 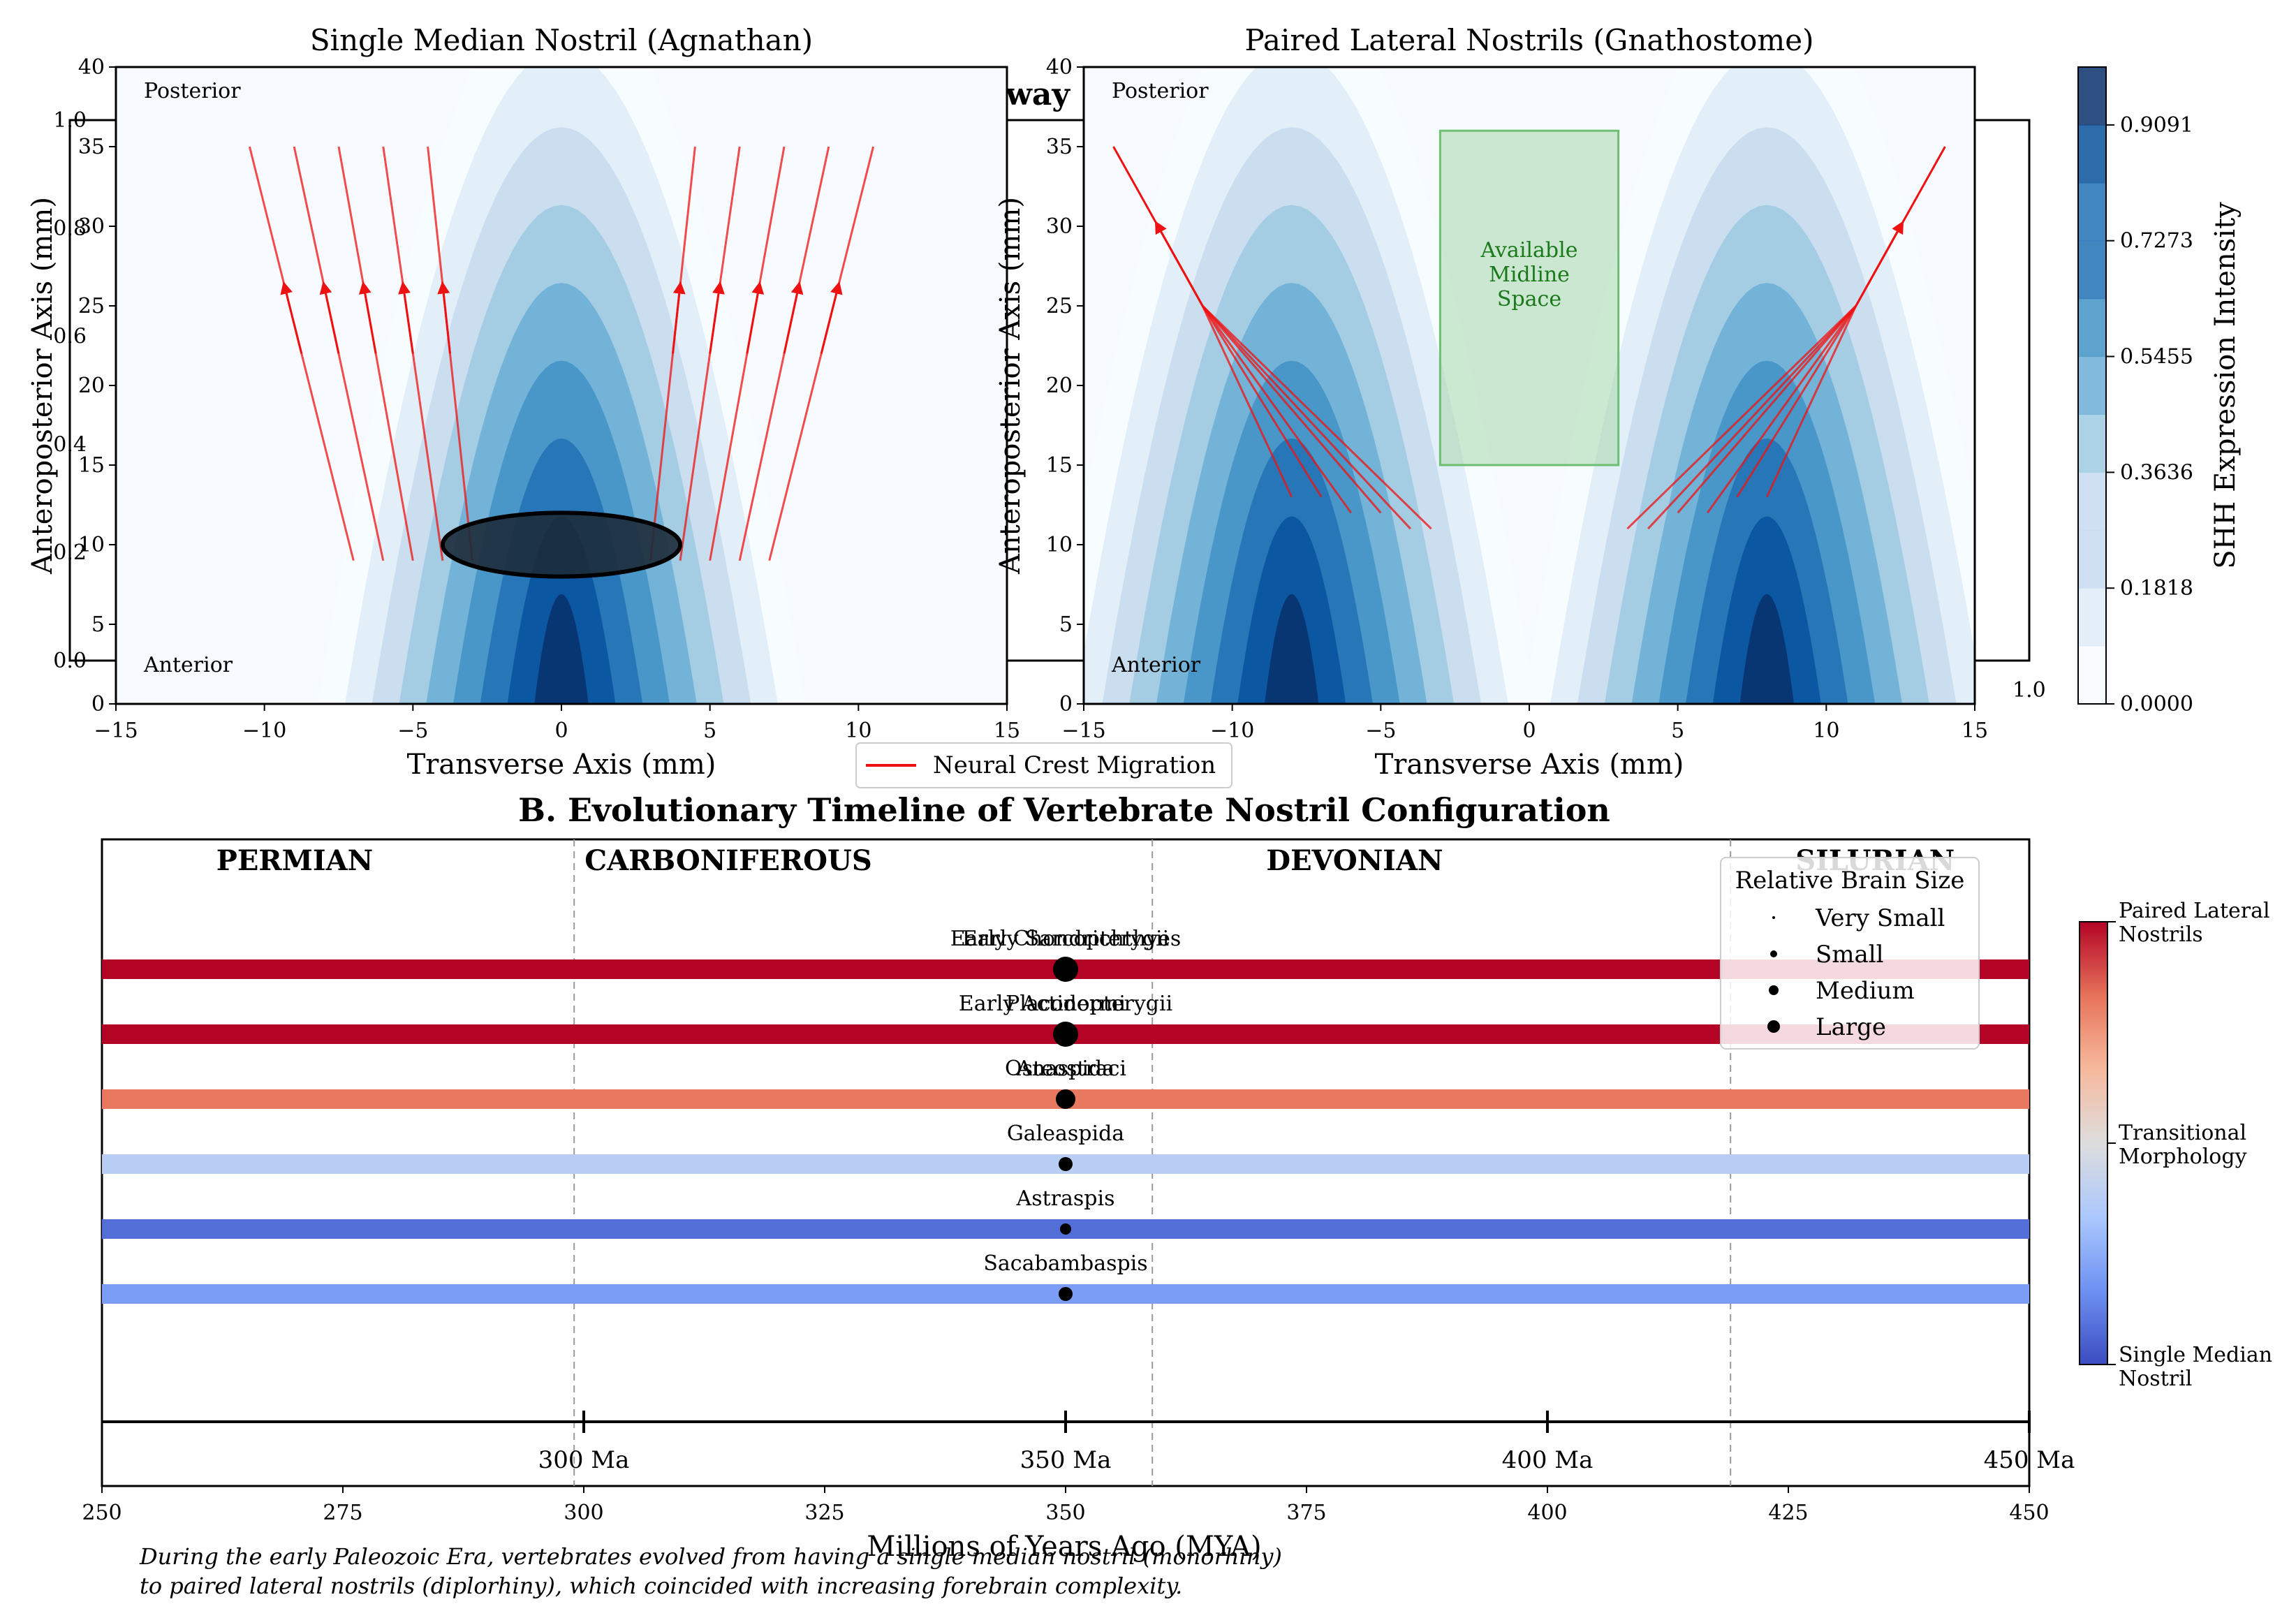 What do you see at coordinates (1059, 465) in the screenshot?
I see `y-tick-label: 15` at bounding box center [1059, 465].